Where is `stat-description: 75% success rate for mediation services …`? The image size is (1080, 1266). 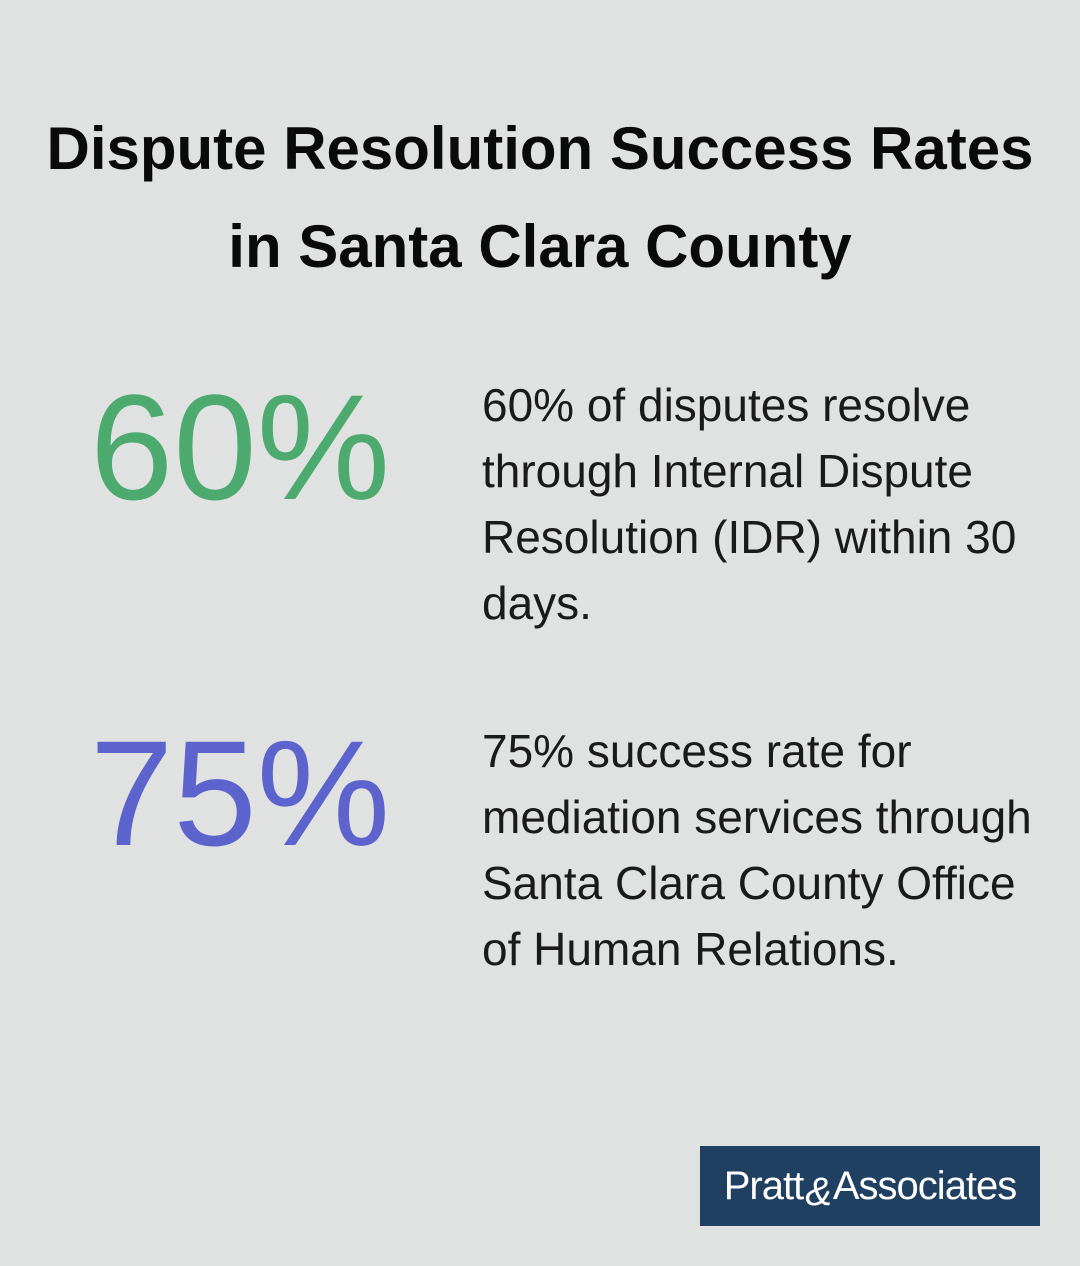 stat-description: 75% success rate for mediation services … is located at coordinates (757, 850).